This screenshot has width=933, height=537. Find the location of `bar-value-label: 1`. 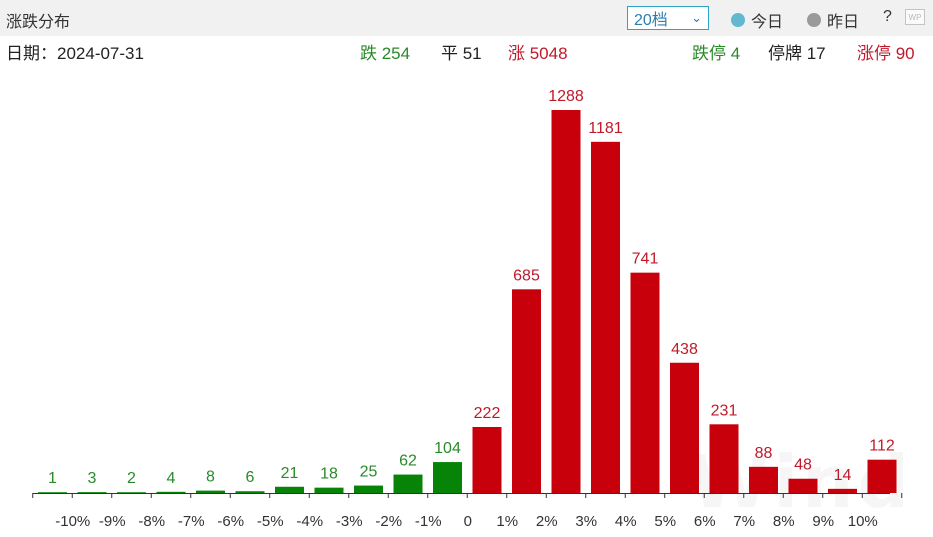

bar-value-label: 1 is located at coordinates (52, 478).